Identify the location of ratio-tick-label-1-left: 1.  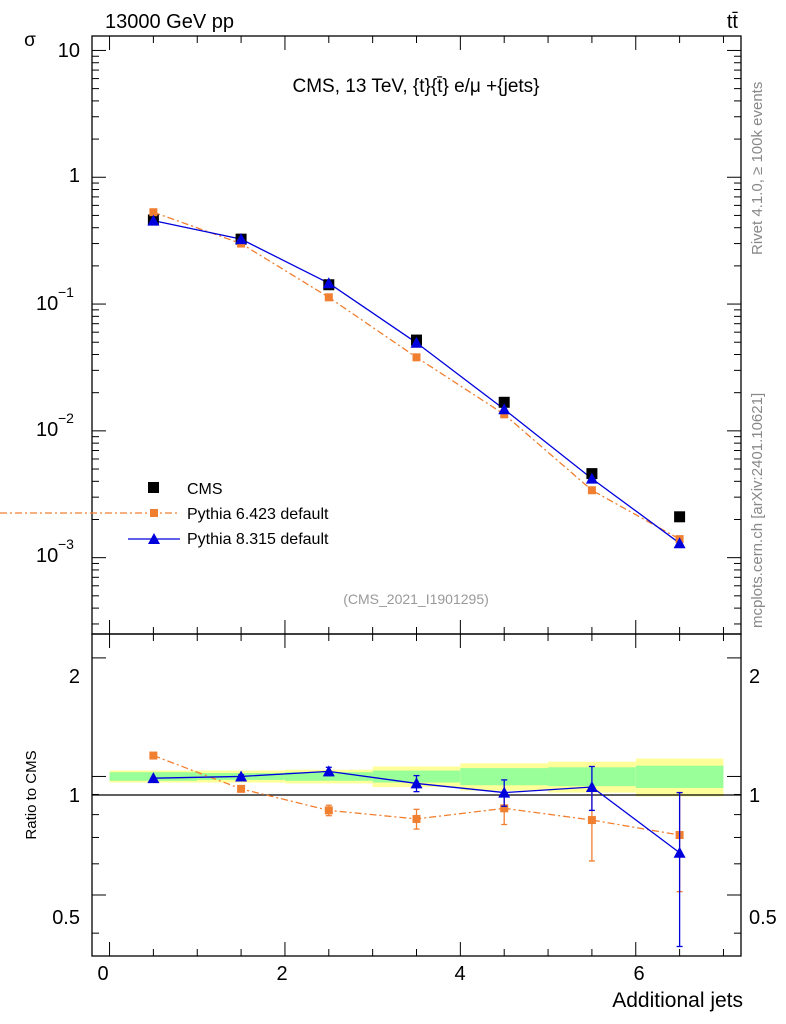
(74, 796).